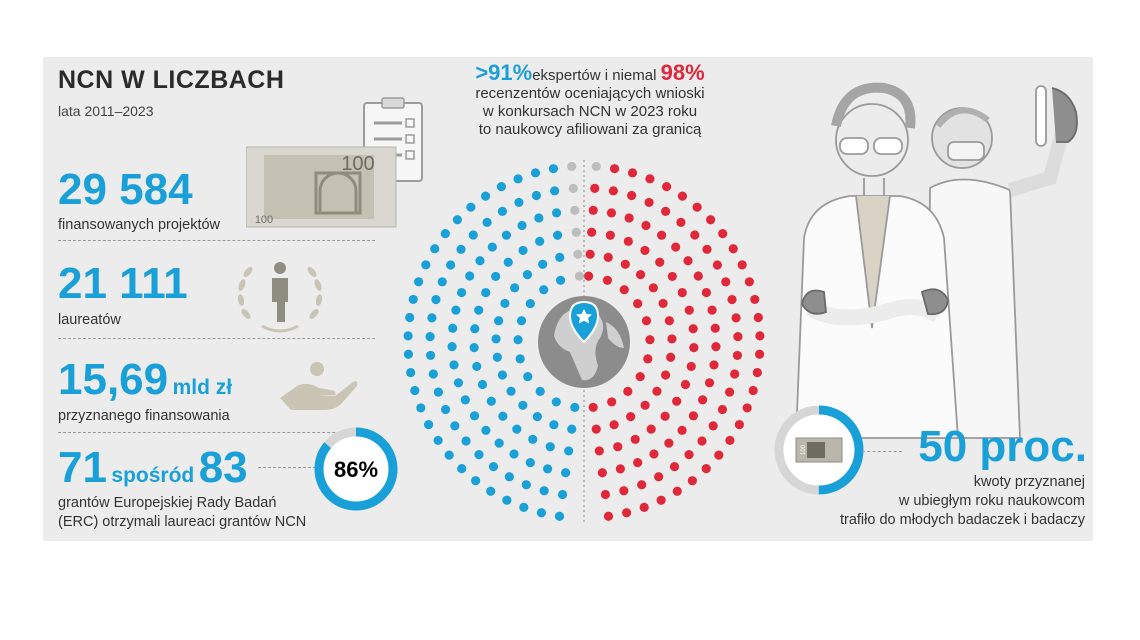 The height and width of the screenshot is (640, 1140). Describe the element at coordinates (216, 432) in the screenshot. I see `divider` at that location.